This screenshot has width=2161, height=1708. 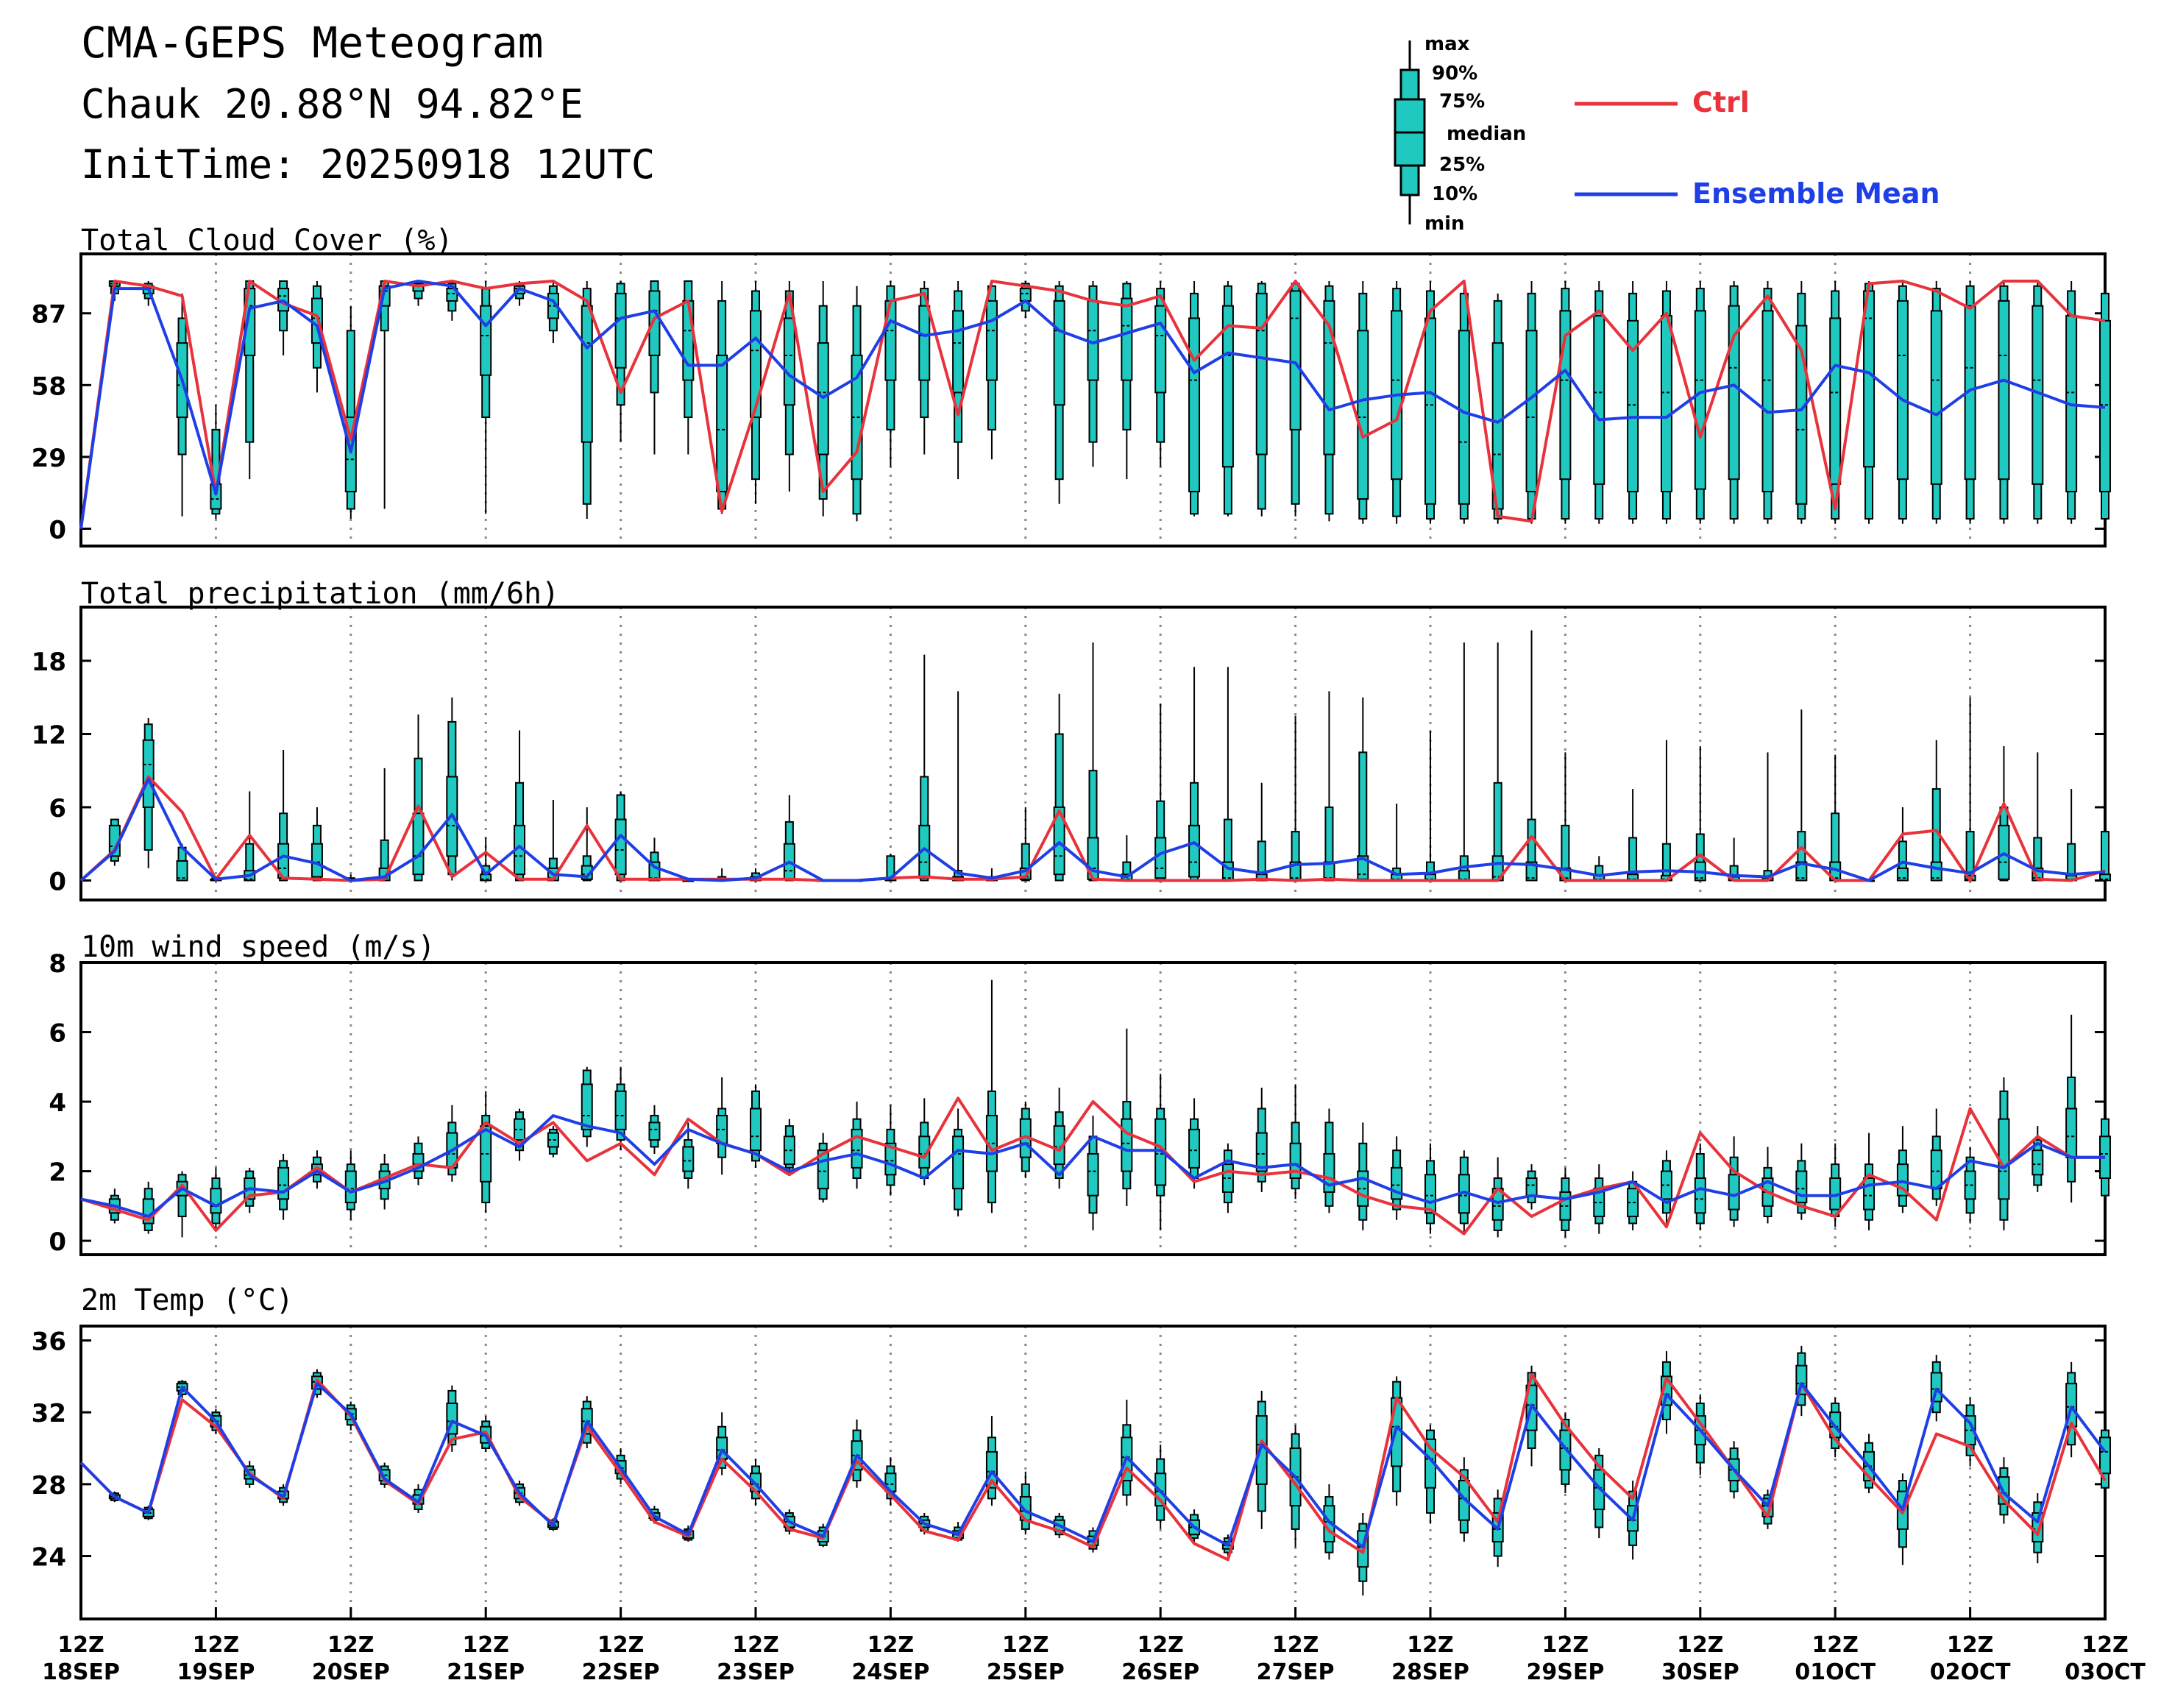 I want to click on x-date-label: 18SEP, so click(x=81, y=1672).